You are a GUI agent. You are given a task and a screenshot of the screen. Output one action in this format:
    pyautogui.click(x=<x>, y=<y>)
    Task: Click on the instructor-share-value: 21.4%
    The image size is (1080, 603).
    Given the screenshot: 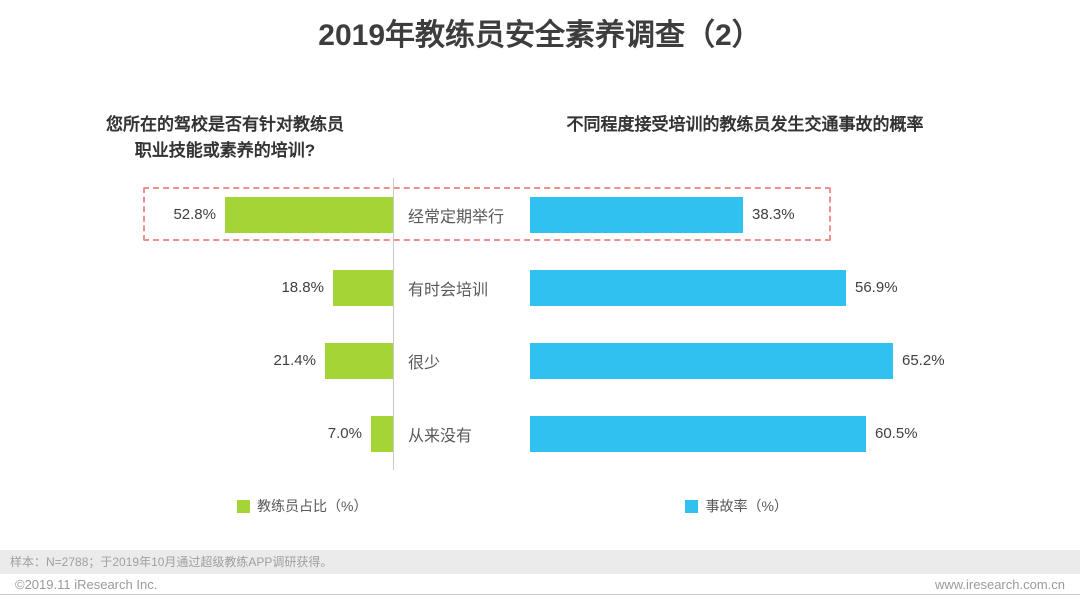 What is the action you would take?
    pyautogui.click(x=294, y=360)
    